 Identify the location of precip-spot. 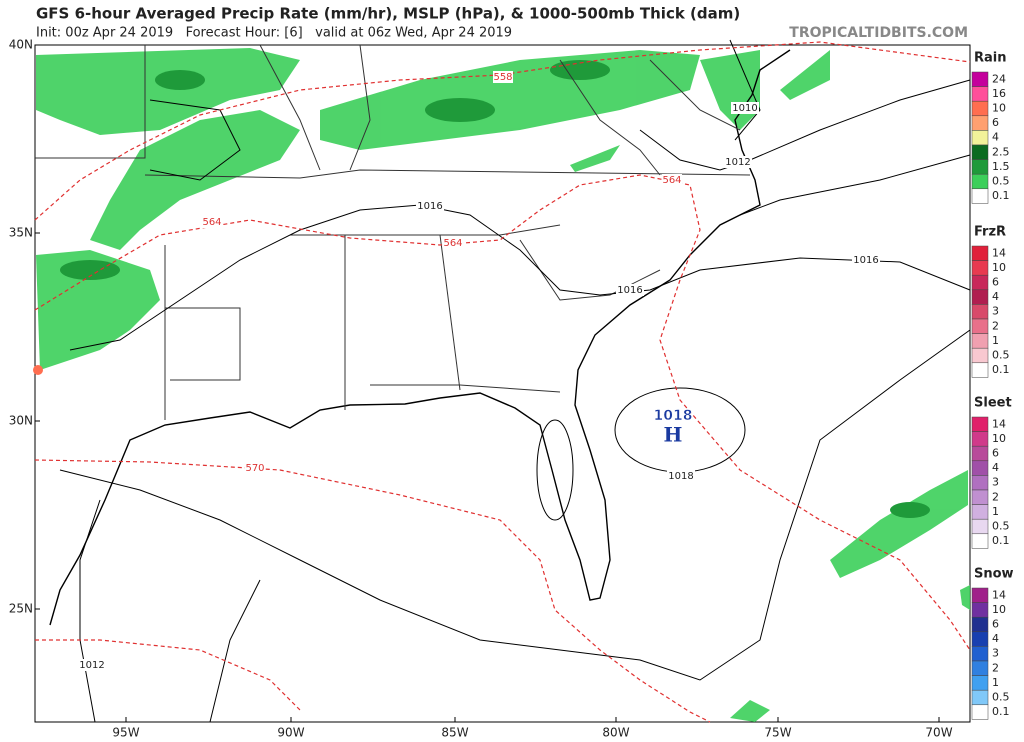
(38, 370).